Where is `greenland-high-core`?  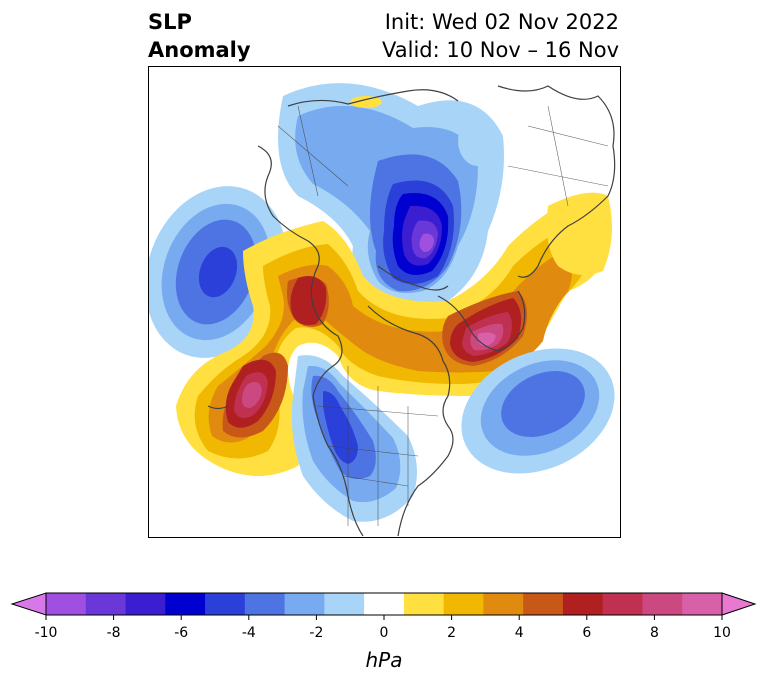 greenland-high-core is located at coordinates (486, 330).